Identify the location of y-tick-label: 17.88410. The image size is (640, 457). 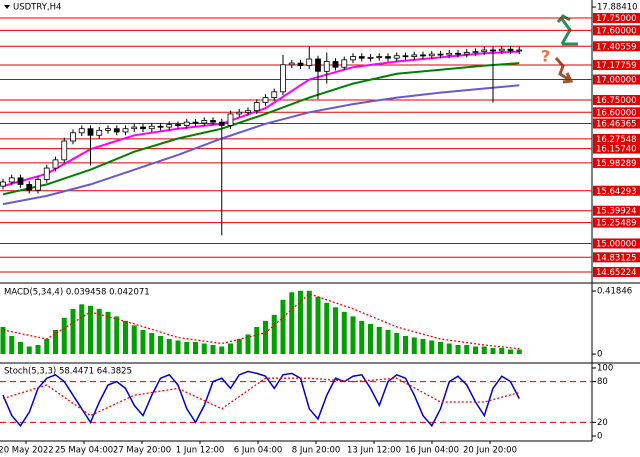
(617, 8).